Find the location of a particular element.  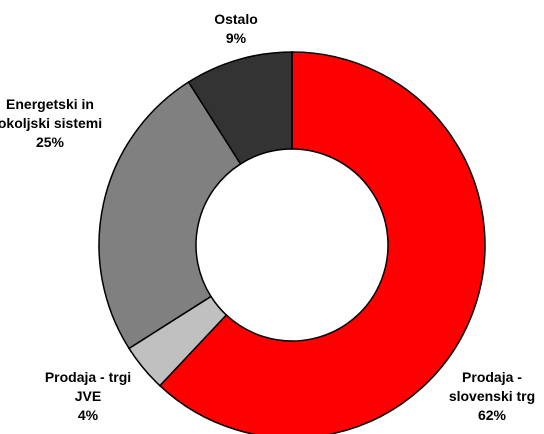

category-name: Prodaja - trgi JVE is located at coordinates (88, 386).